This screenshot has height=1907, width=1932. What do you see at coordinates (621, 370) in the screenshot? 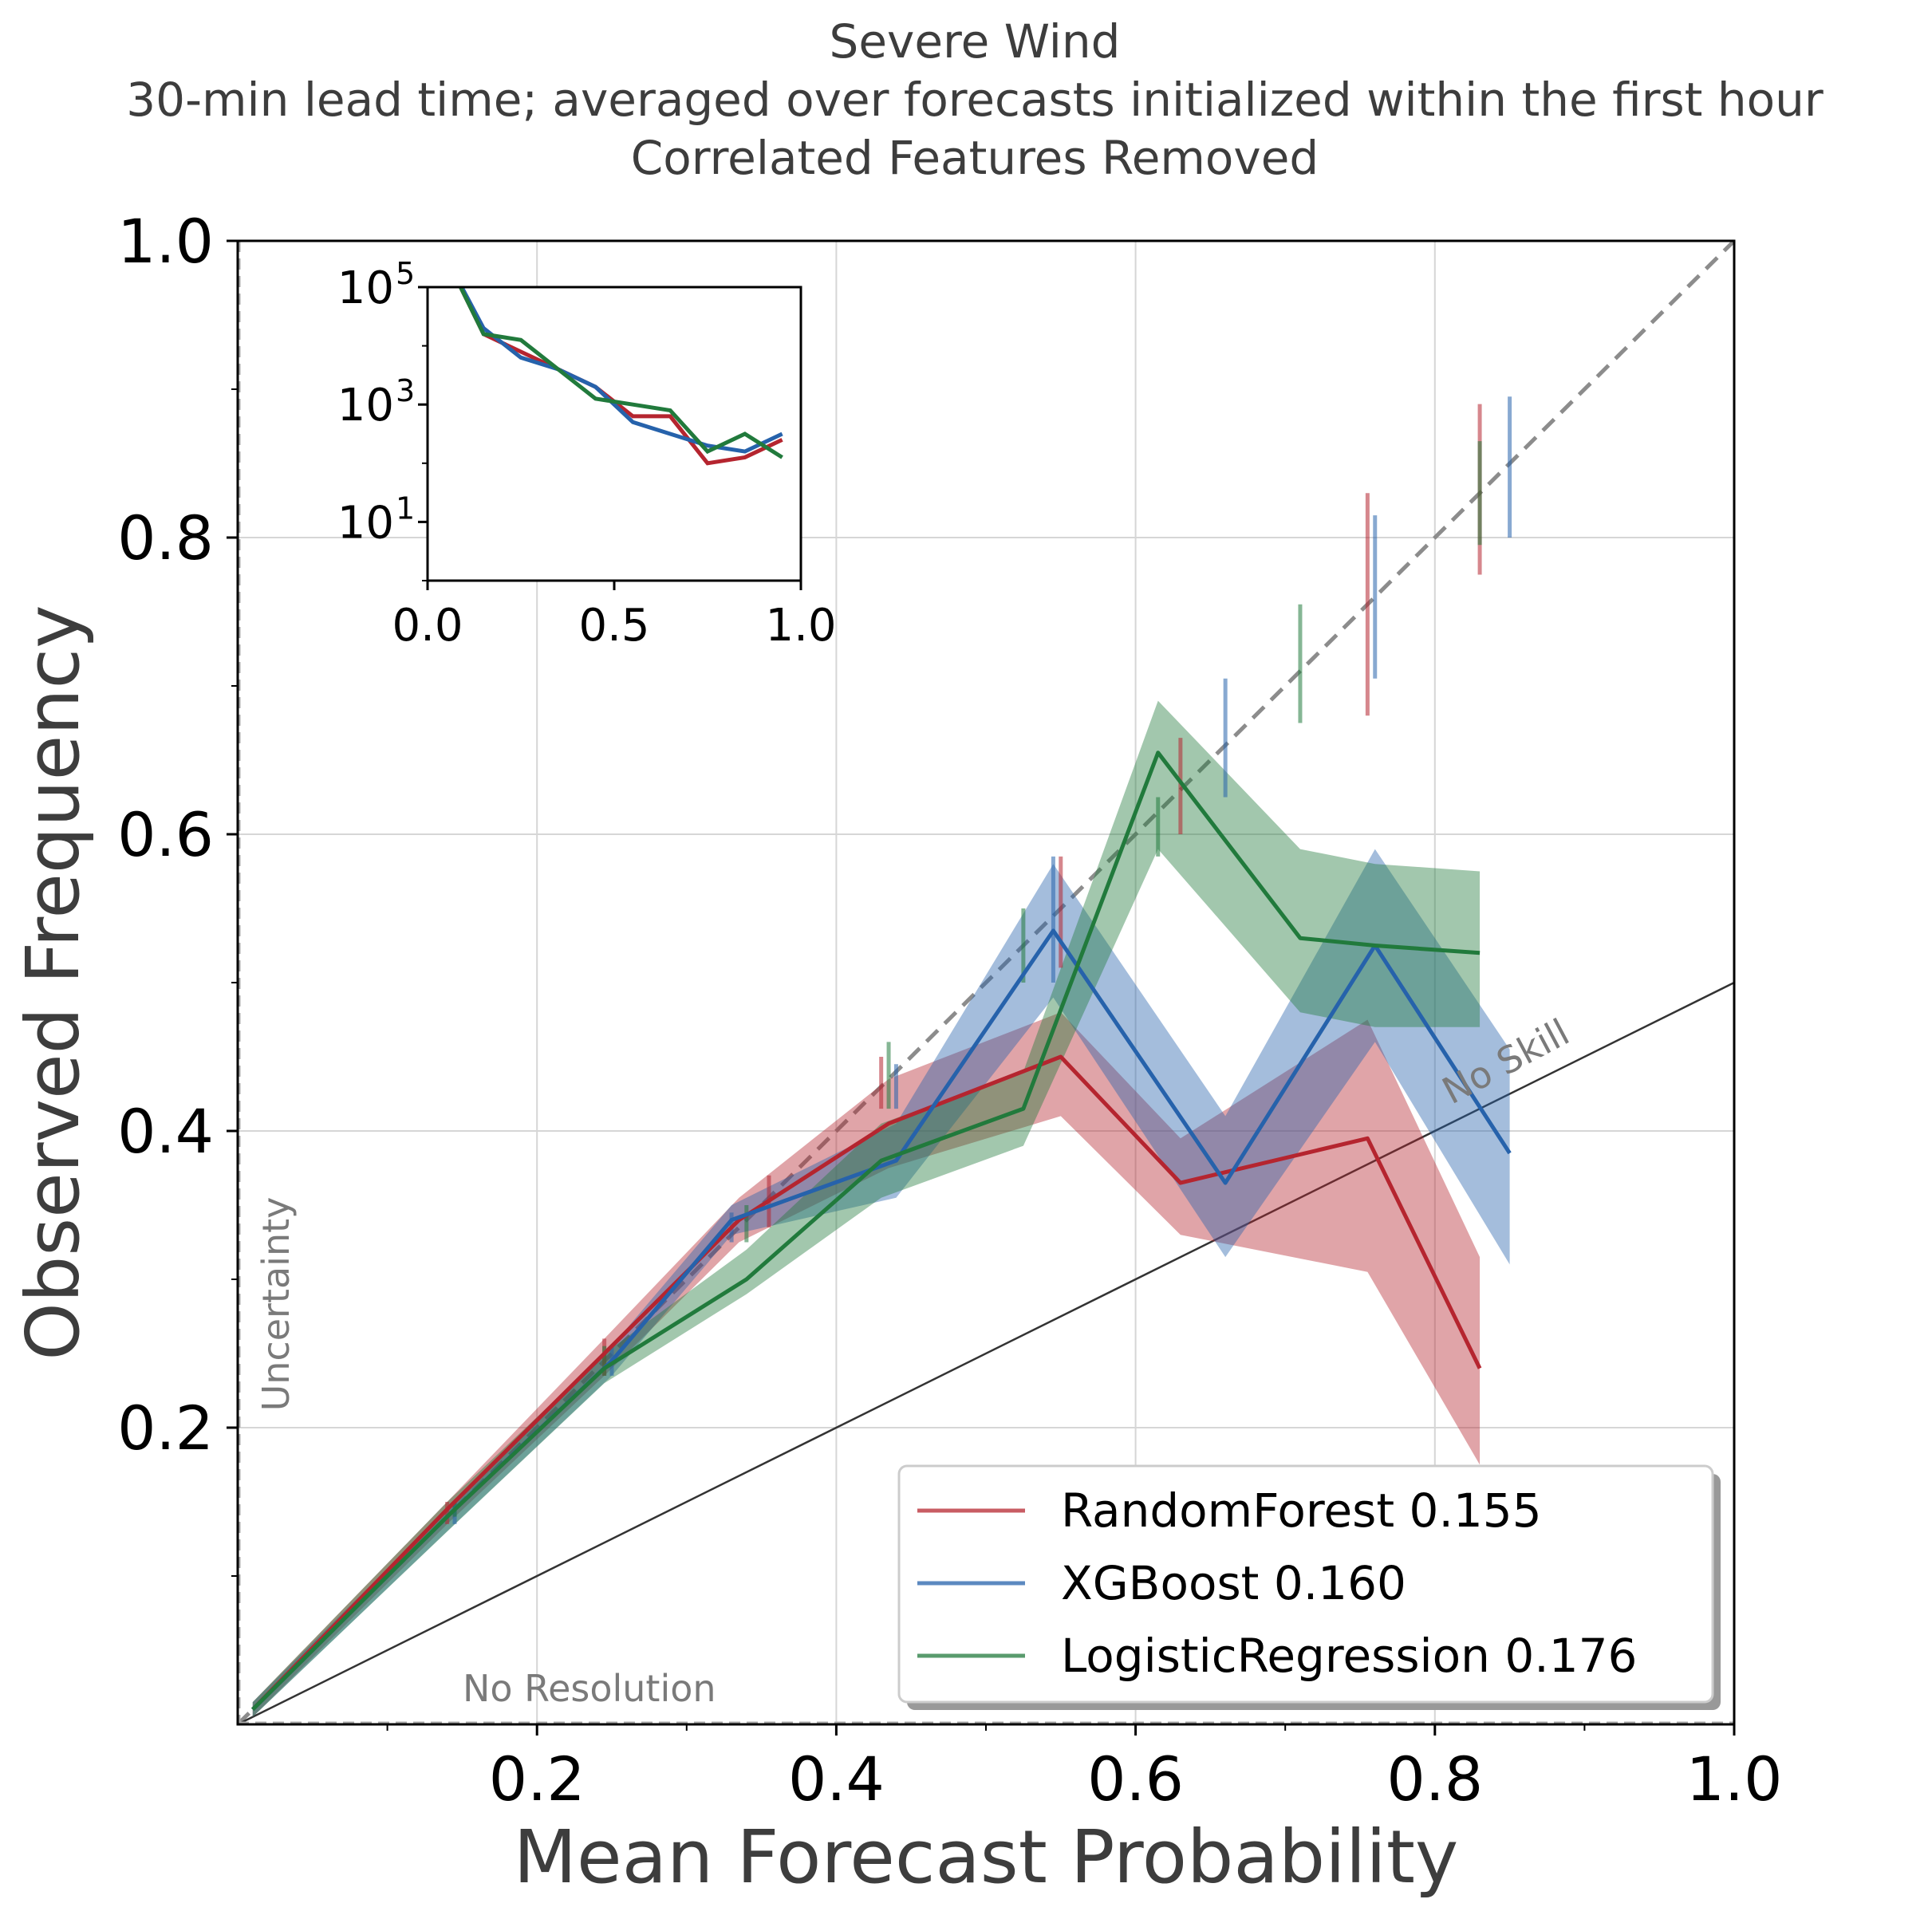
I see `inset-line-xgboost` at bounding box center [621, 370].